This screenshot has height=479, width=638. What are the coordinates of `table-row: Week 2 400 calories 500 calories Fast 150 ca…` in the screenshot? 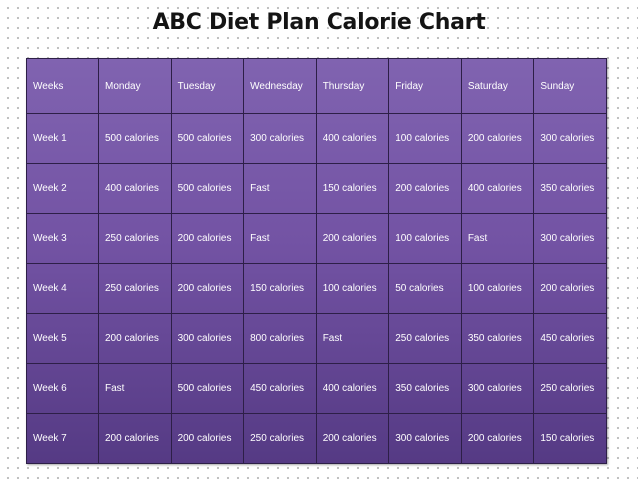 It's located at (316, 188).